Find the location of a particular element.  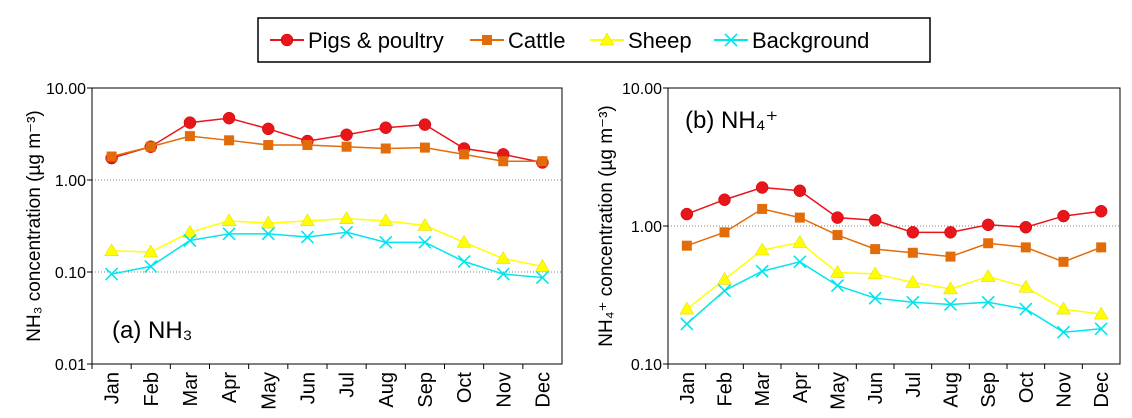

x-tick-label: Feb is located at coordinates (726, 389).